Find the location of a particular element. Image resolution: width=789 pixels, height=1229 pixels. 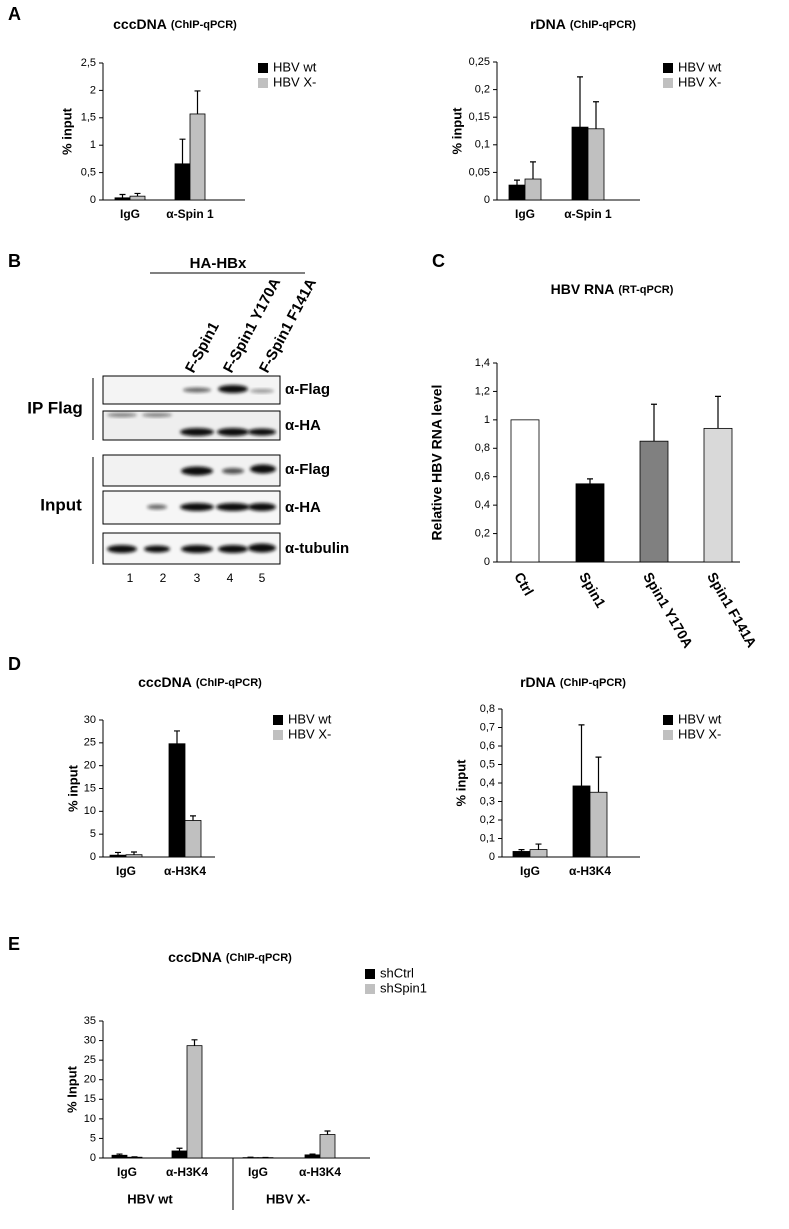

x-tick-label: Spin1 F141A is located at coordinates (732, 609).